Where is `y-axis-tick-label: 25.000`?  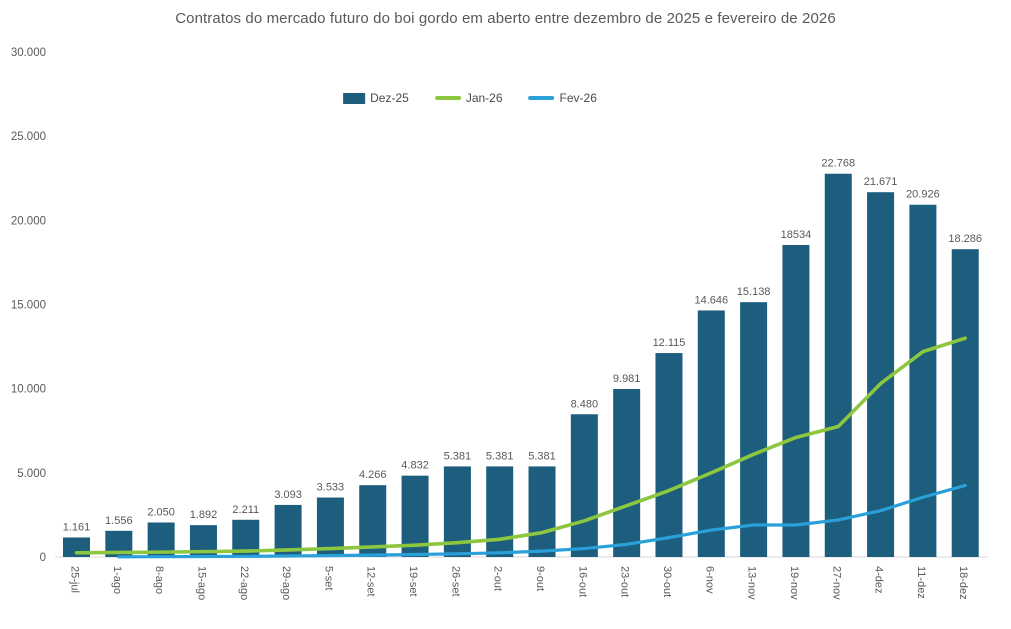
y-axis-tick-label: 25.000 is located at coordinates (28, 137).